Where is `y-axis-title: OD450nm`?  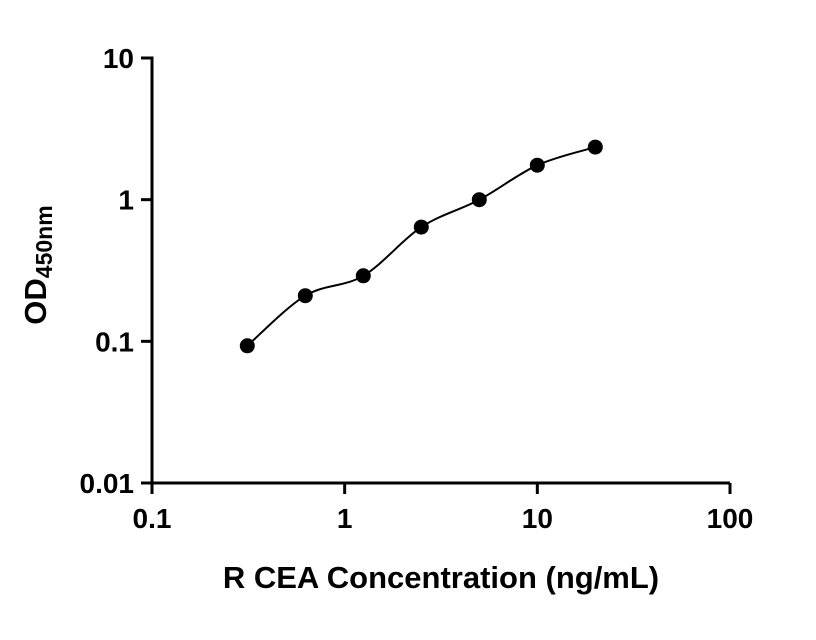
y-axis-title: OD450nm is located at coordinates (37, 264).